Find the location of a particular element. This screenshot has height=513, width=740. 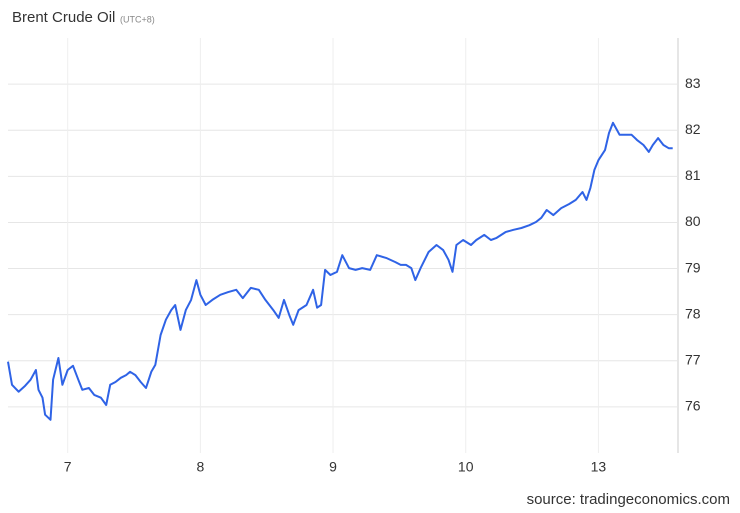

chart-title: Brent Crude Oil is located at coordinates (63, 17).